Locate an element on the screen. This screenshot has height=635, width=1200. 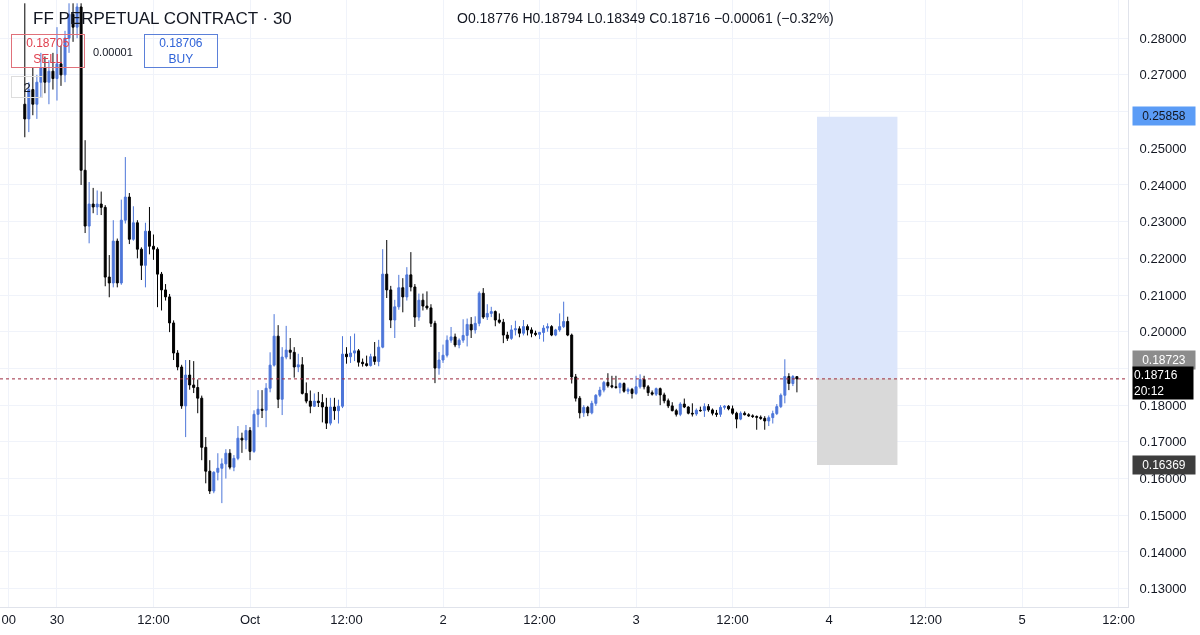
y-tick-label: 0.27000 is located at coordinates (1163, 75).